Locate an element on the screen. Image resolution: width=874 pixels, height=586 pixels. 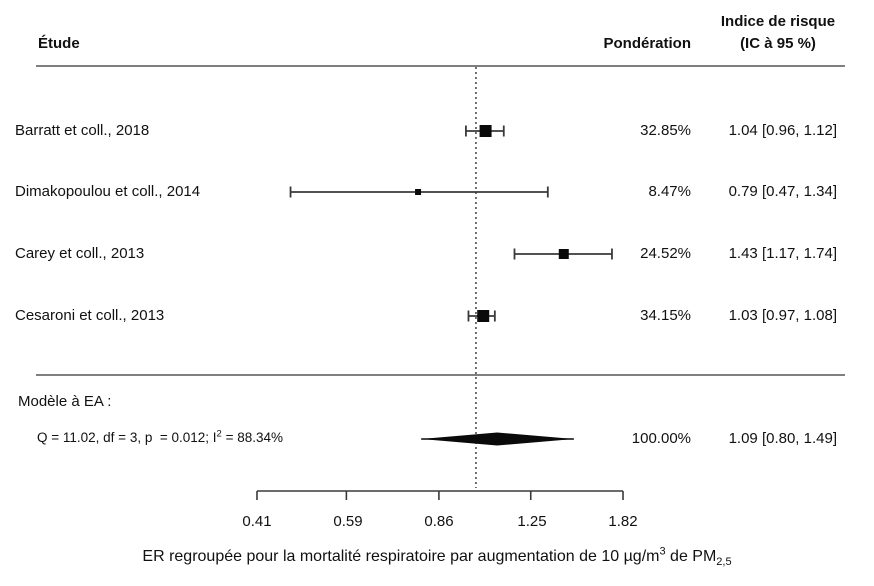
study-weight: 24.52% is located at coordinates (665, 253).